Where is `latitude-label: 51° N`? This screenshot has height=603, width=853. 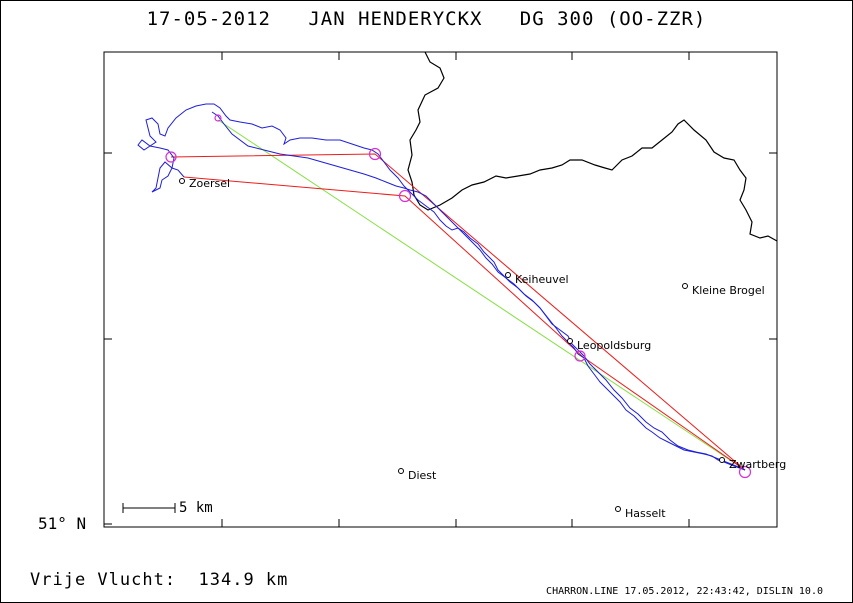
latitude-label: 51° N is located at coordinates (62, 523).